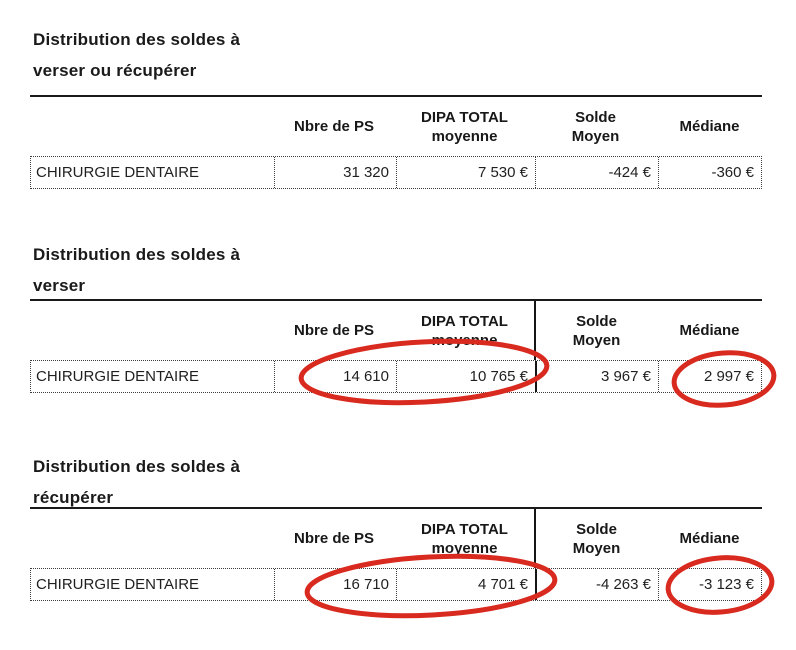 Image resolution: width=796 pixels, height=650 pixels. What do you see at coordinates (465, 172) in the screenshot?
I see `cell-dipa-total-moyenne: 7 530 €` at bounding box center [465, 172].